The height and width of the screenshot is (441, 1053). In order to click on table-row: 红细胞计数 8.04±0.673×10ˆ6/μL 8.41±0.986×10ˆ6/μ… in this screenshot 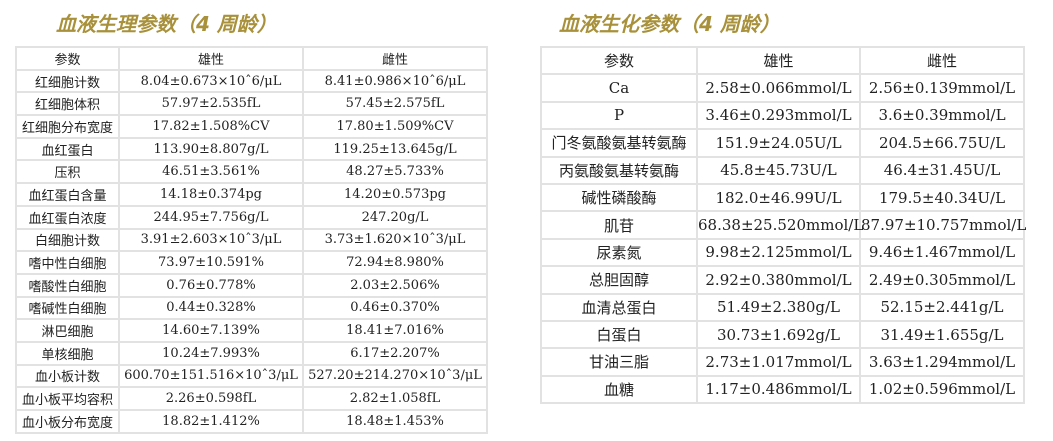, I will do `click(251, 81)`.